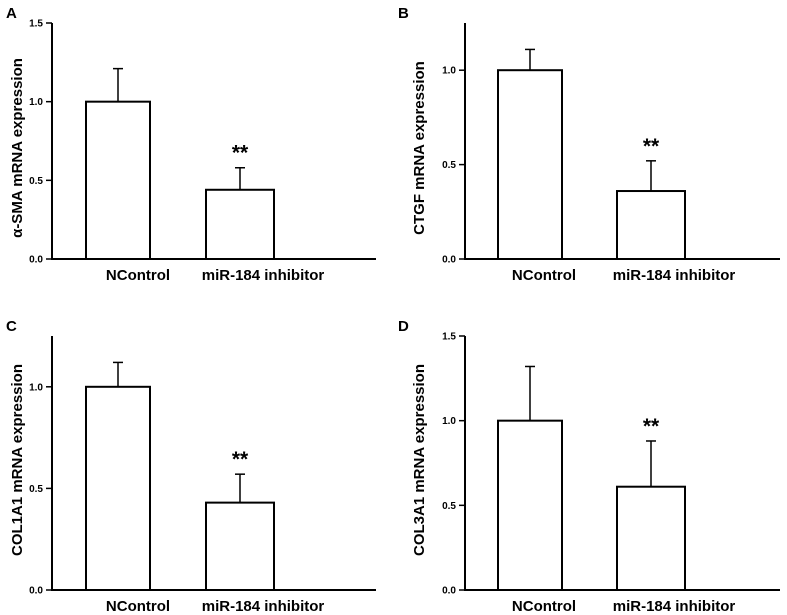 This screenshot has height=615, width=787. What do you see at coordinates (11, 326) in the screenshot?
I see `panel-letter: C` at bounding box center [11, 326].